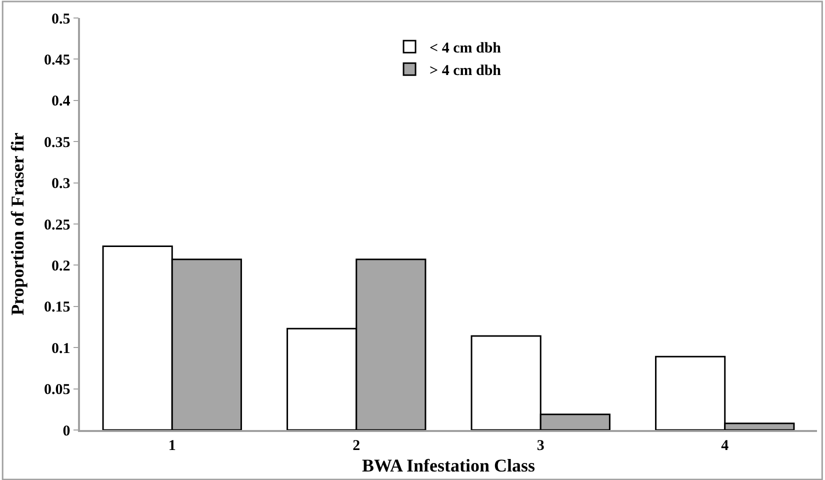  Describe the element at coordinates (57, 308) in the screenshot. I see `y-tick-label: 0.15` at that location.